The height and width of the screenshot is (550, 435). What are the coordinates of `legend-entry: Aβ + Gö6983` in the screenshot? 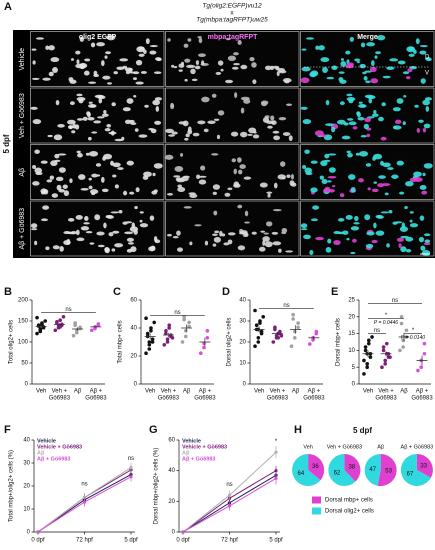 It's located at (198, 459).